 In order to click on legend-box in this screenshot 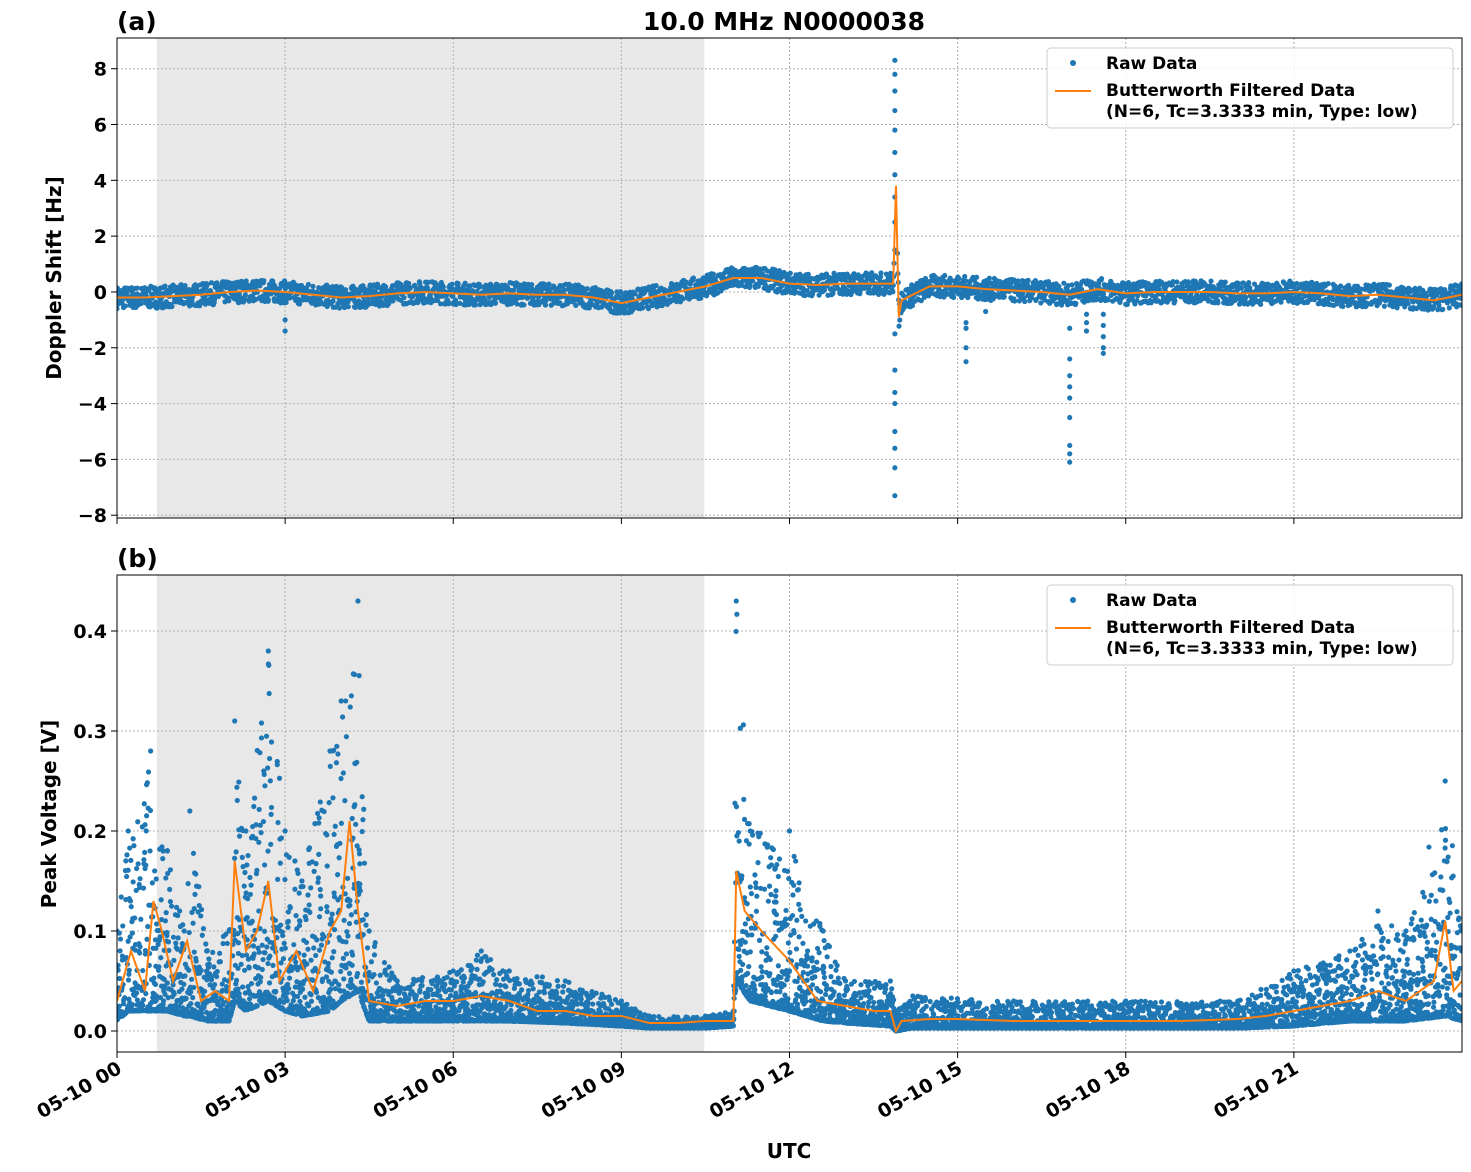, I will do `click(1250, 88)`.